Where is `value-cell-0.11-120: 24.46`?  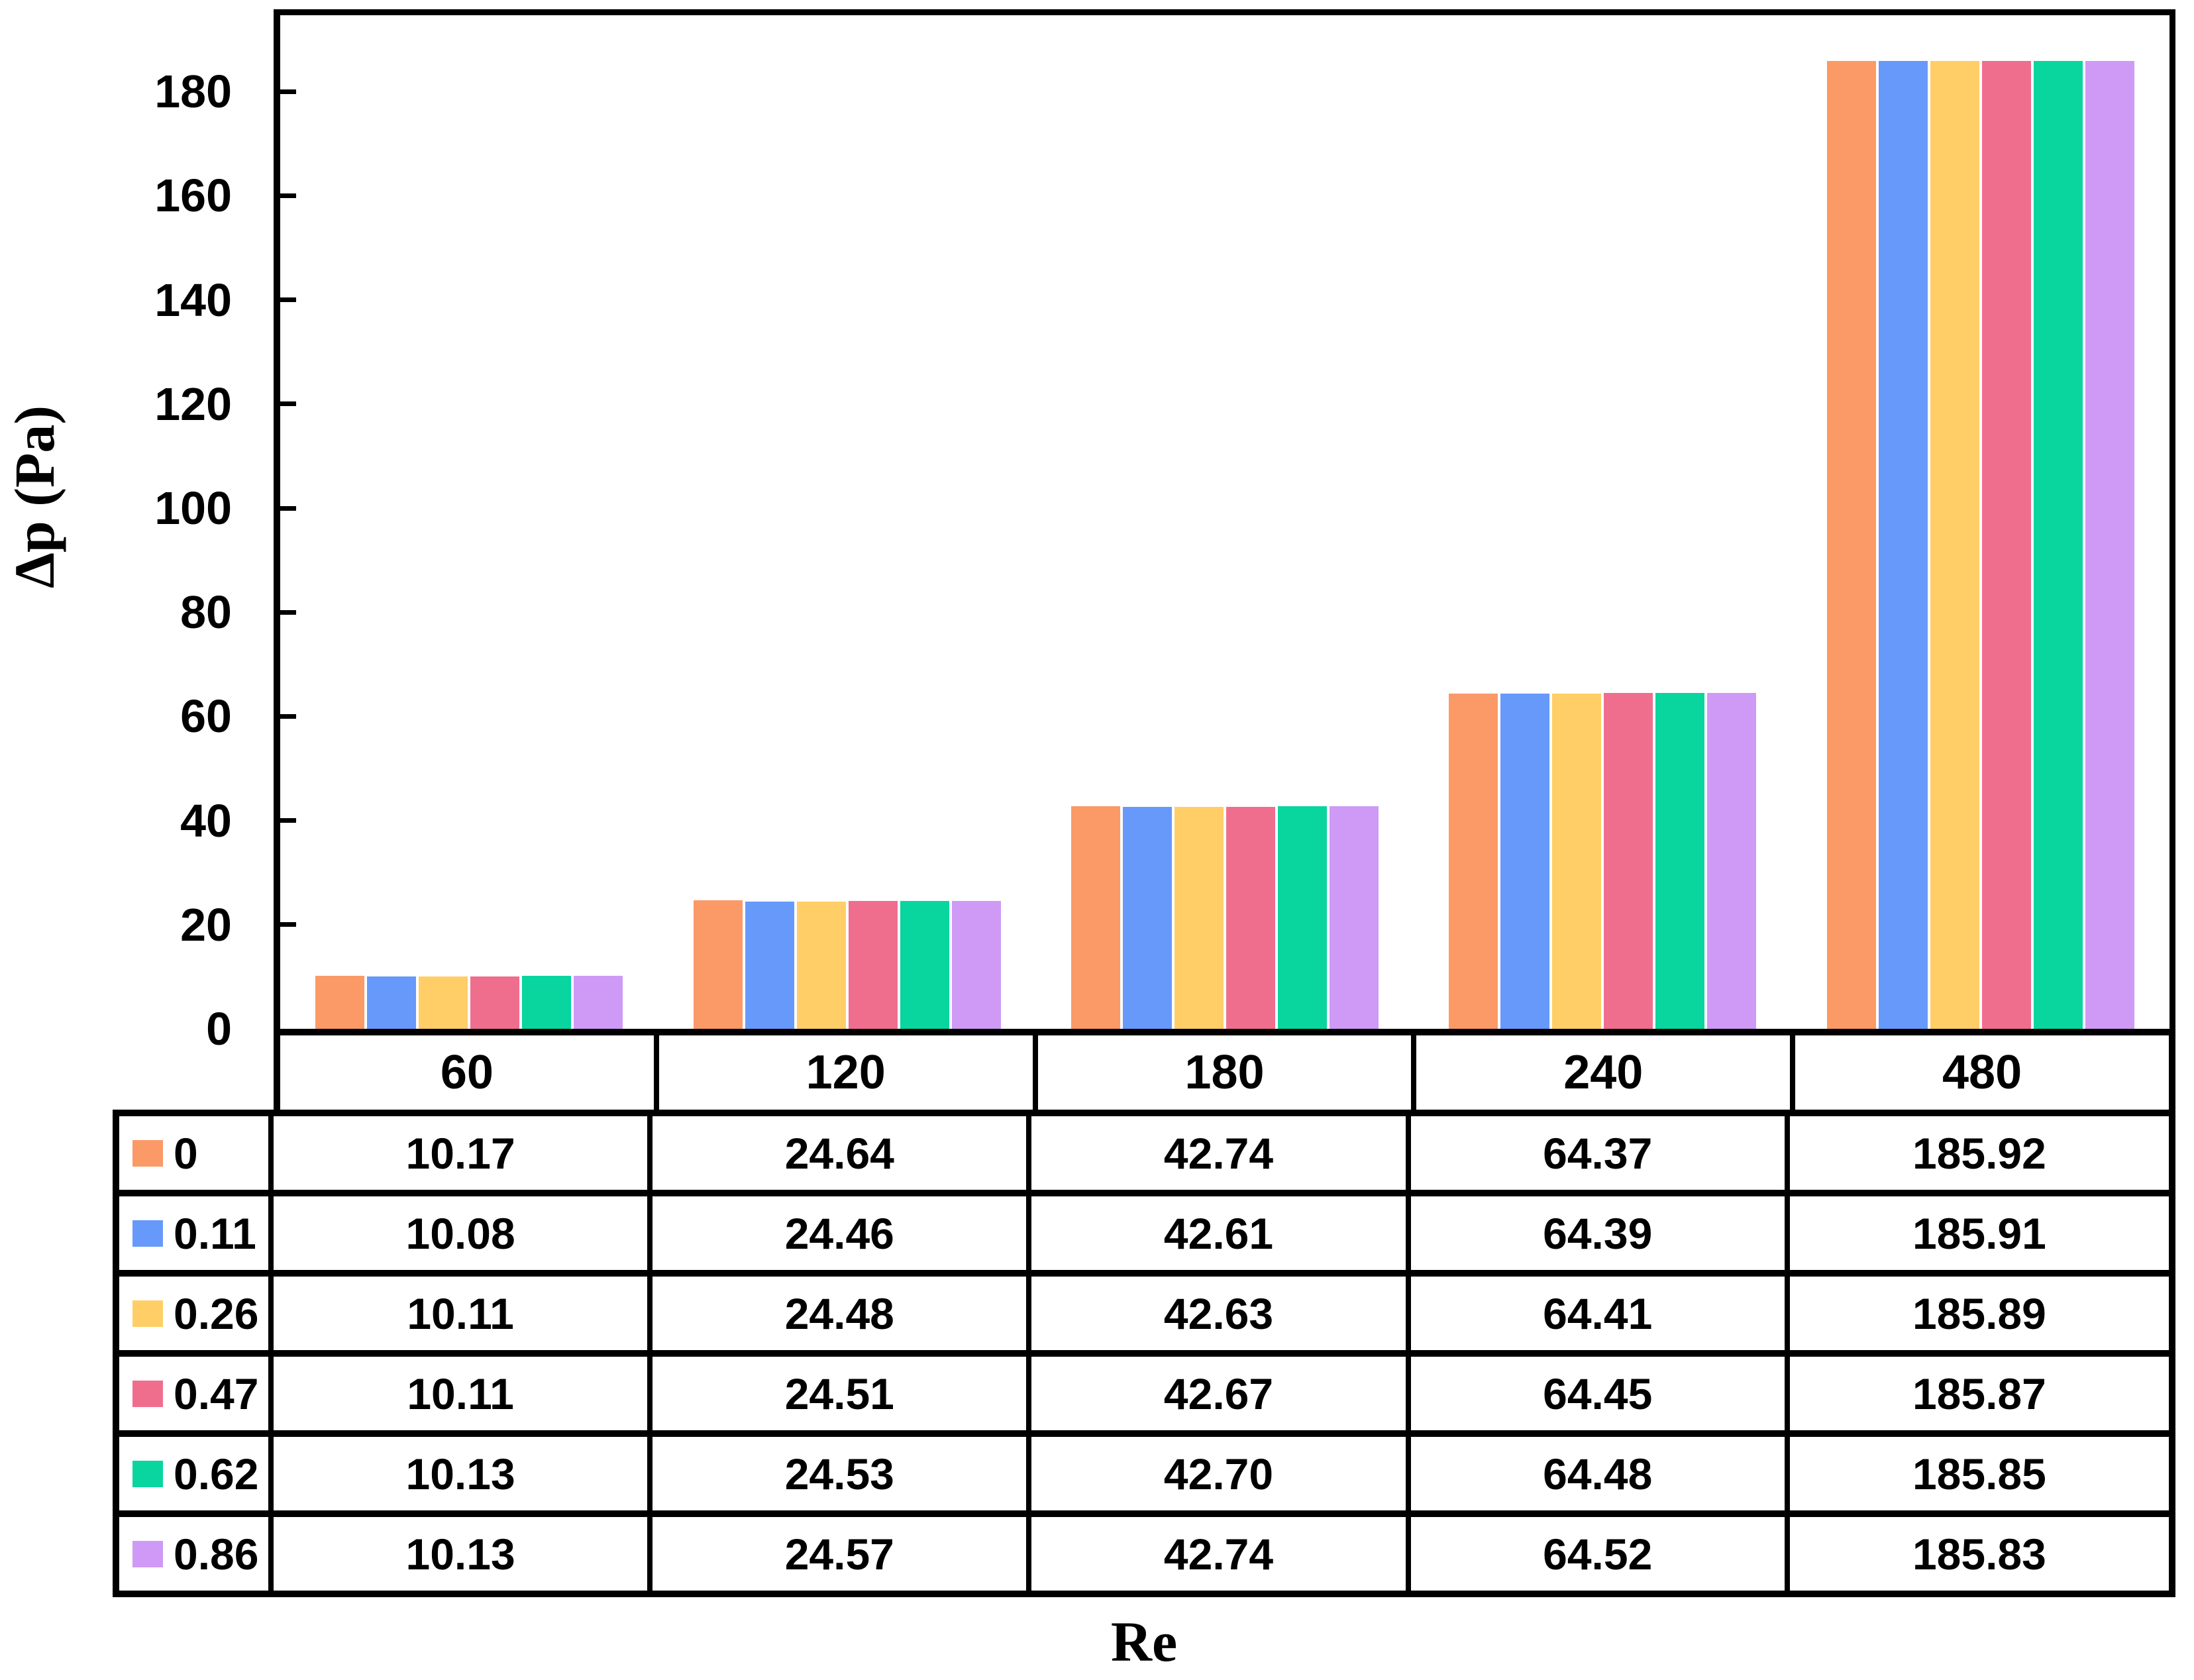 value-cell-0.11-120: 24.46 is located at coordinates (842, 1233).